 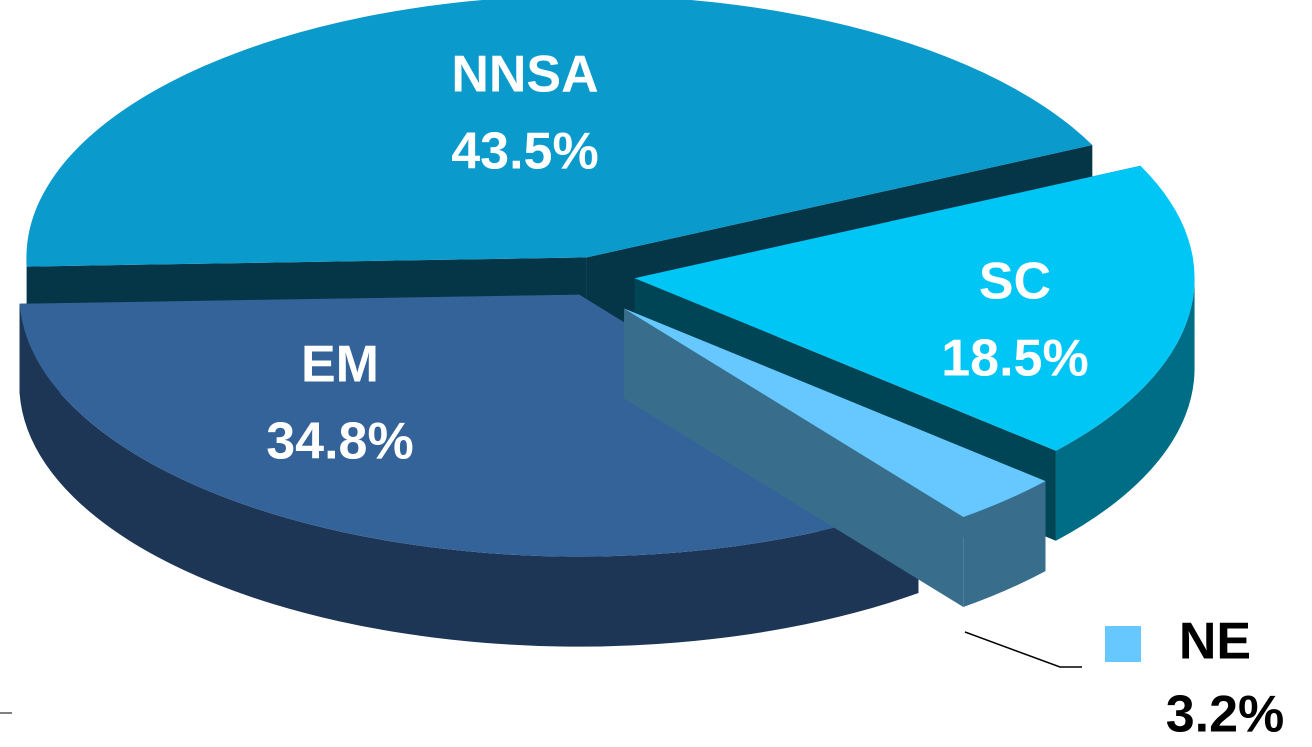 What do you see at coordinates (1215, 642) in the screenshot?
I see `slice-label: NE` at bounding box center [1215, 642].